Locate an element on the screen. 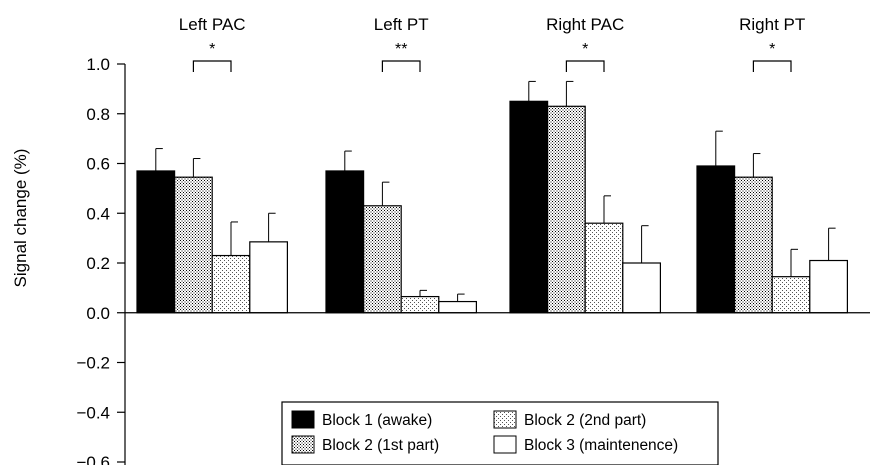  legend-swatch-block-3-maintenence is located at coordinates (505, 444).